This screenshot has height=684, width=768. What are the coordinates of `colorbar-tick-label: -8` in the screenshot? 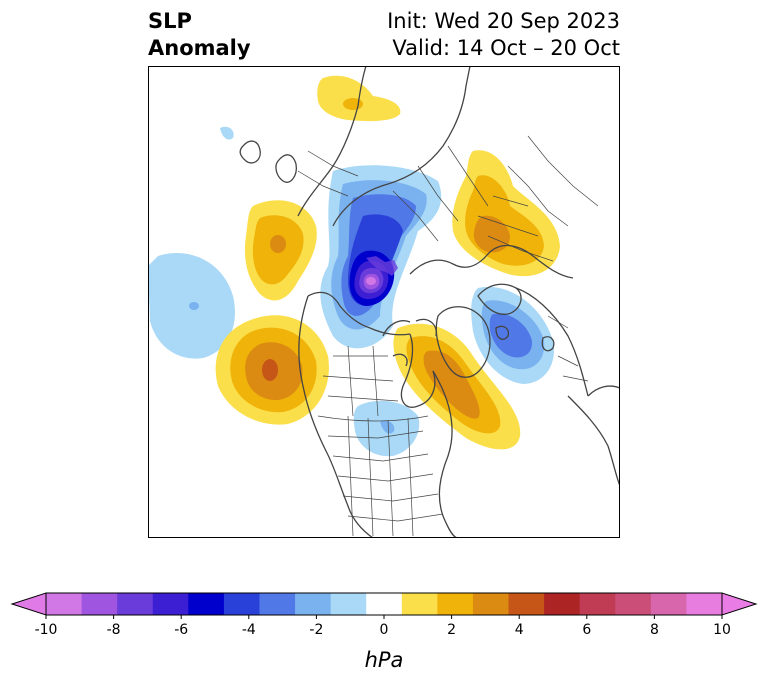 It's located at (114, 630).